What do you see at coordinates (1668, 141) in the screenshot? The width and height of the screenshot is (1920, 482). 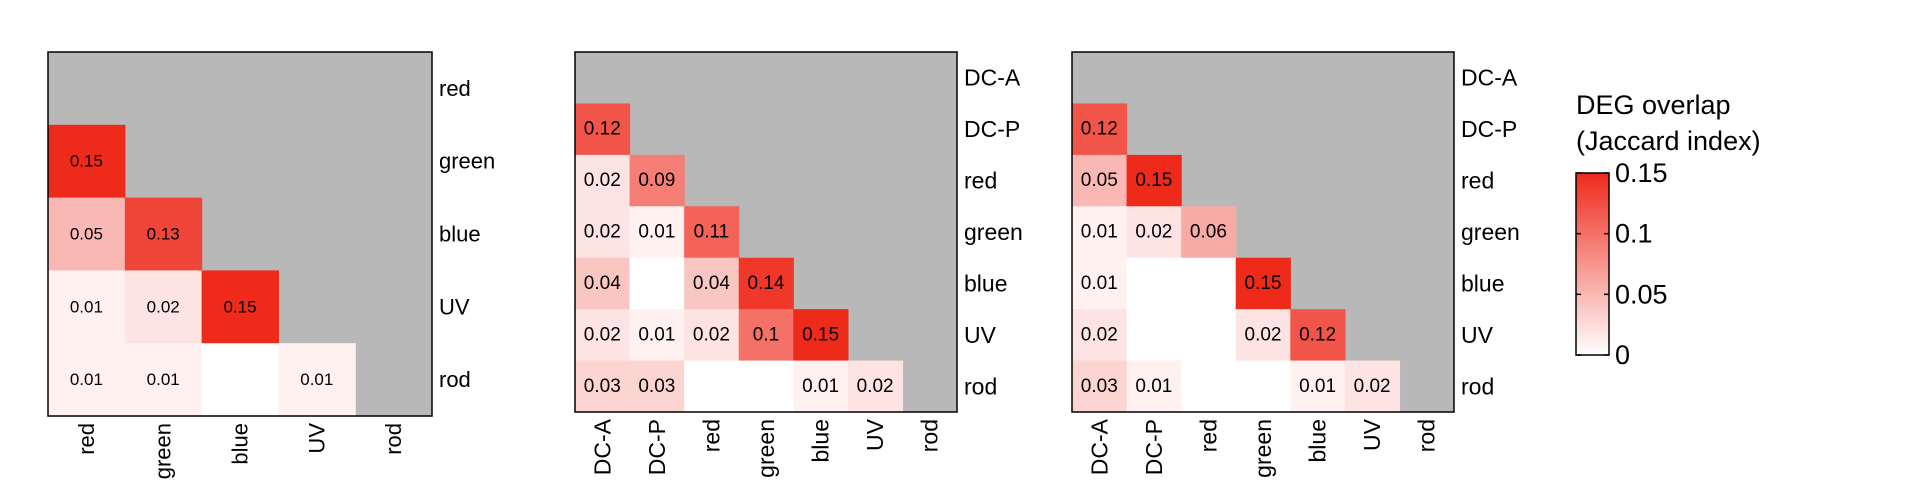 I see `legend-title-line2: (Jaccard index)` at bounding box center [1668, 141].